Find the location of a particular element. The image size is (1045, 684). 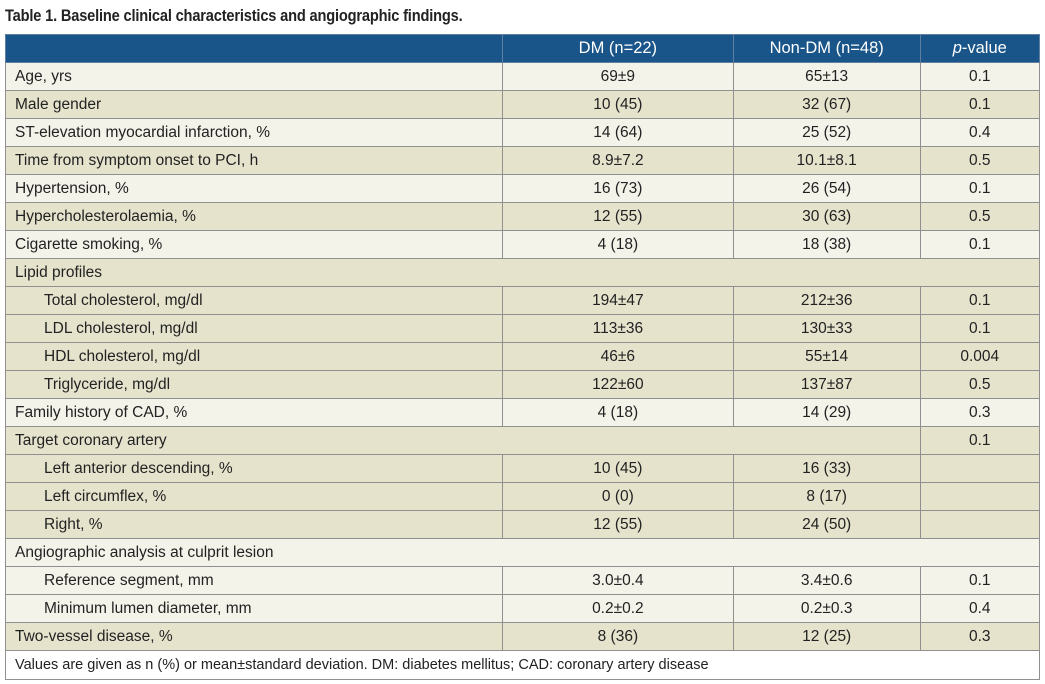

row-label: Cigarette smoking, % is located at coordinates (254, 244).